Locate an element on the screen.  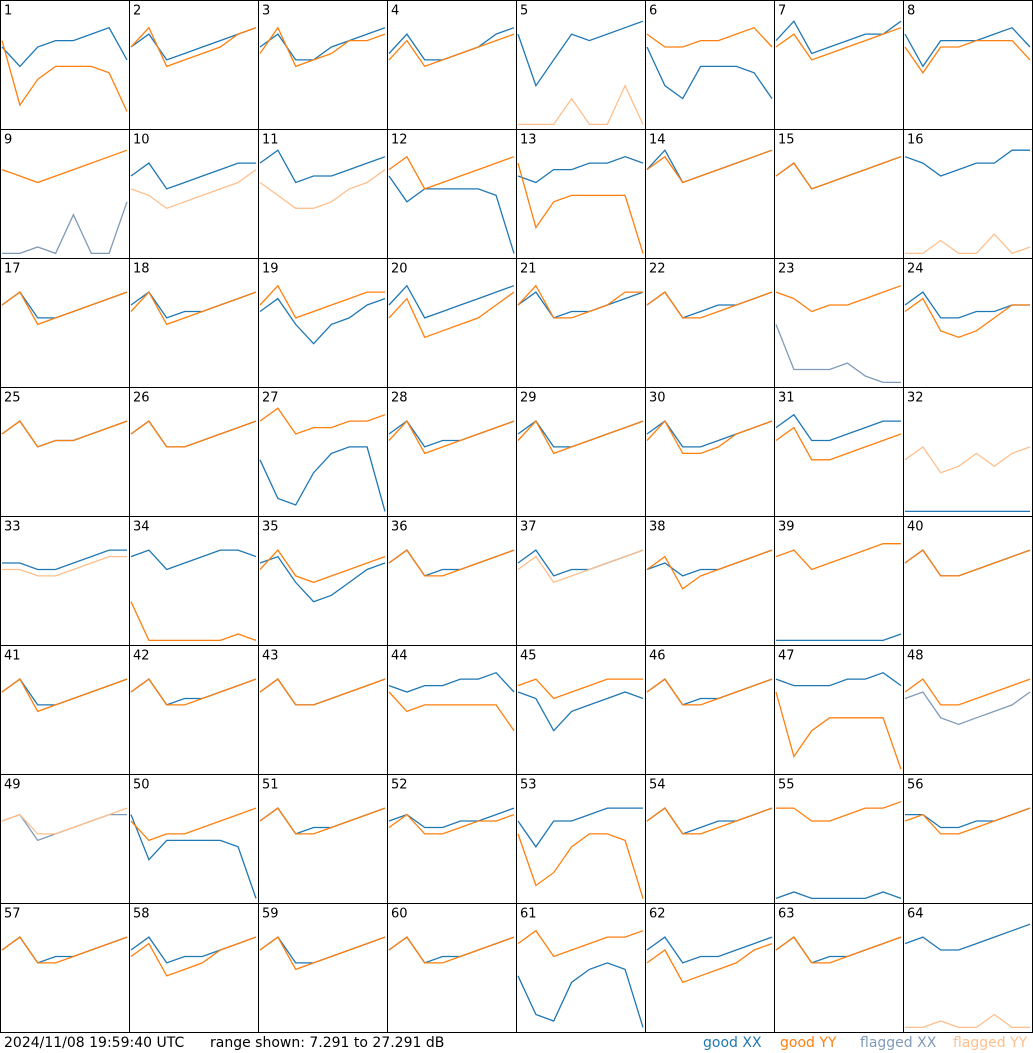
panel-label: 53 is located at coordinates (528, 785).